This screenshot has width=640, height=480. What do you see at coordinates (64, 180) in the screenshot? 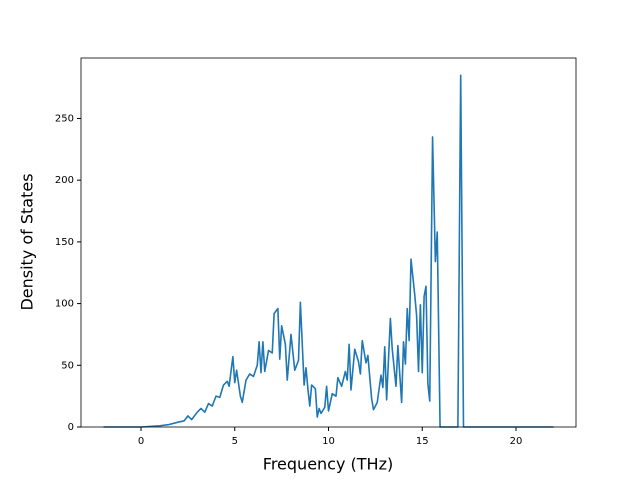
I see `y-tick-label: 200` at bounding box center [64, 180].